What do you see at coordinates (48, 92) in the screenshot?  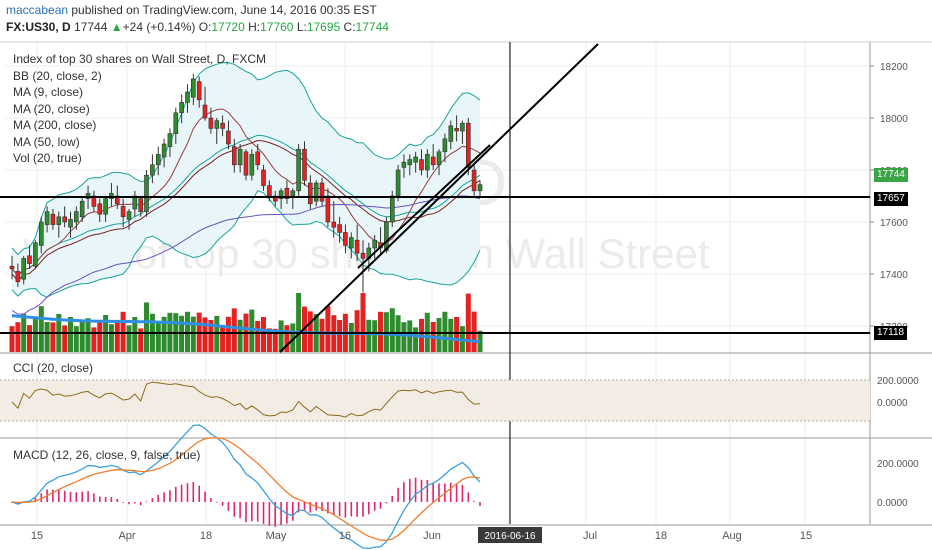 I see `legend-ma9: MA (9, close)` at bounding box center [48, 92].